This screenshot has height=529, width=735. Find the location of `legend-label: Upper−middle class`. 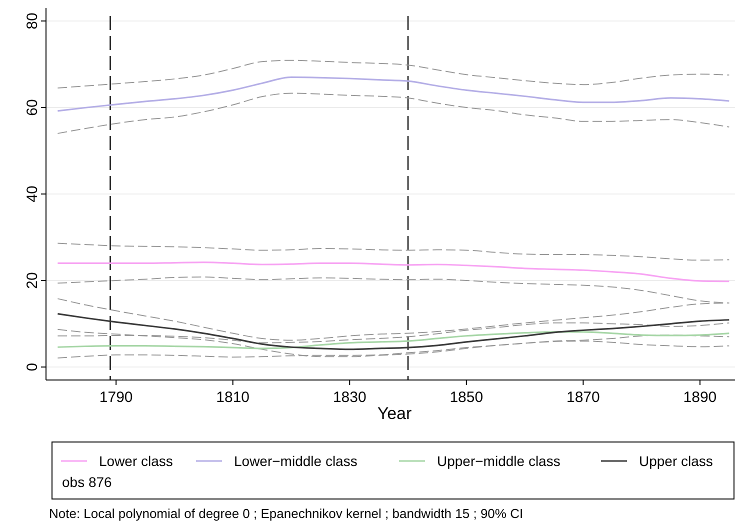

legend-label: Upper−middle class is located at coordinates (498, 461).